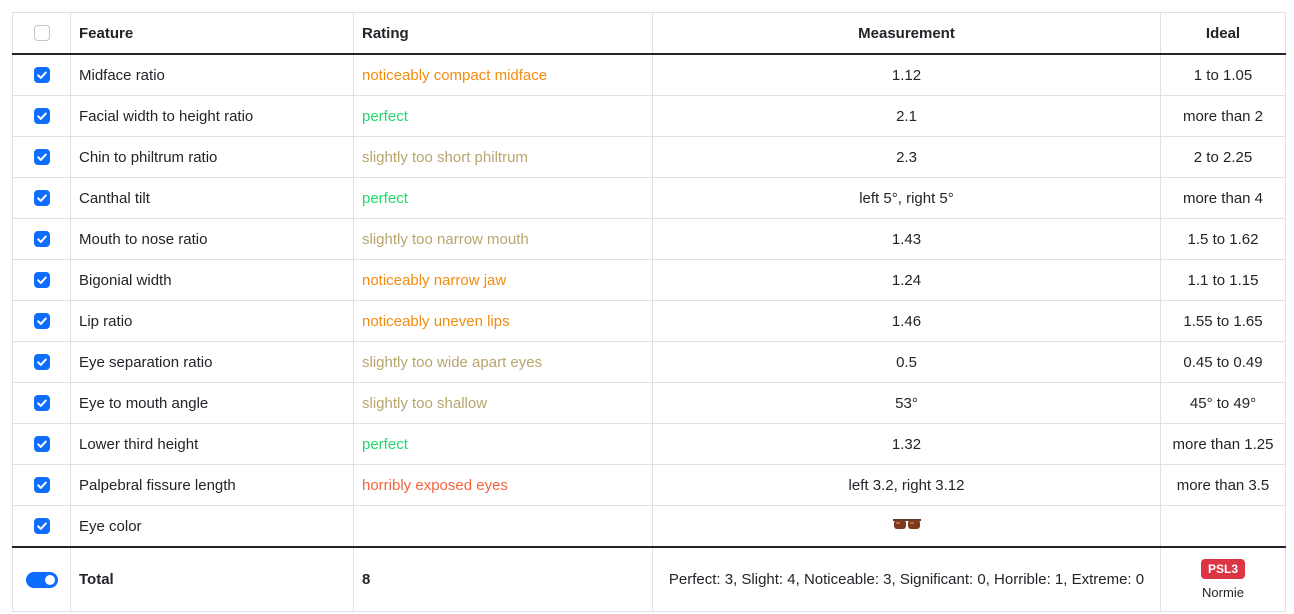 This screenshot has width=1294, height=614. I want to click on feature-cell: Bigonial width, so click(212, 280).